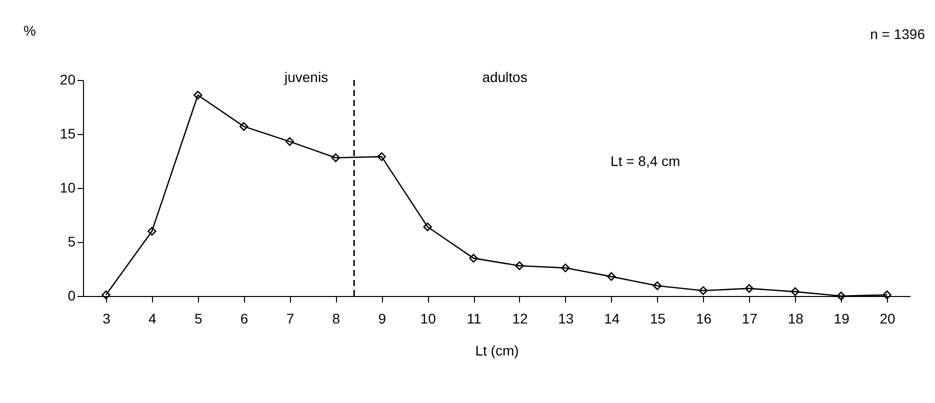  I want to click on annotation: adultos, so click(505, 77).